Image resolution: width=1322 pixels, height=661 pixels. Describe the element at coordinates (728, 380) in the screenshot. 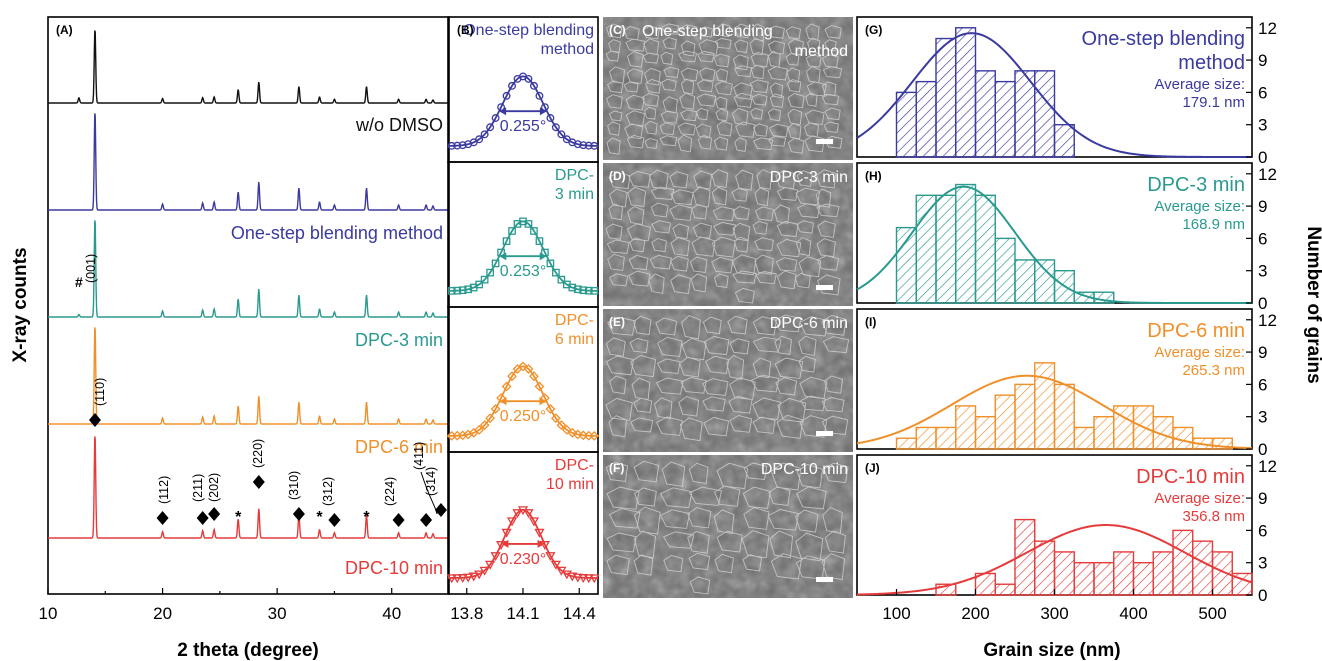

I see `sem-image-panel: (E) DPC-6 min` at that location.